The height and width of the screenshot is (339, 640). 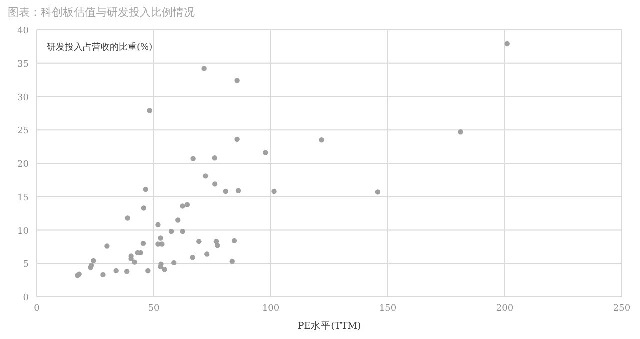 What do you see at coordinates (24, 131) in the screenshot?
I see `y-tick-label: 25` at bounding box center [24, 131].